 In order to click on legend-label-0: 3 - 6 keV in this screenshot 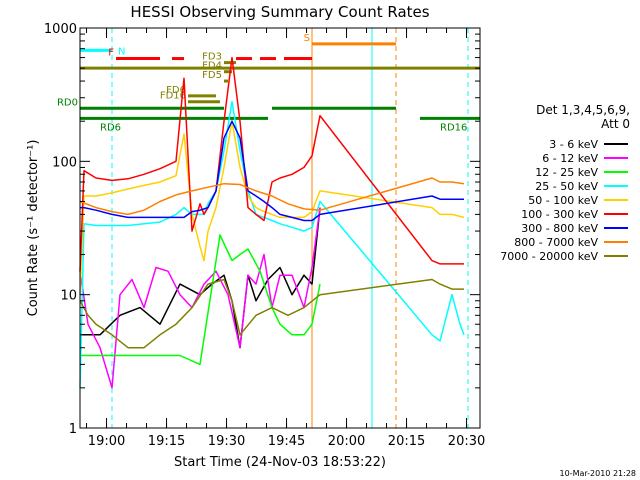, I will do `click(573, 144)`.